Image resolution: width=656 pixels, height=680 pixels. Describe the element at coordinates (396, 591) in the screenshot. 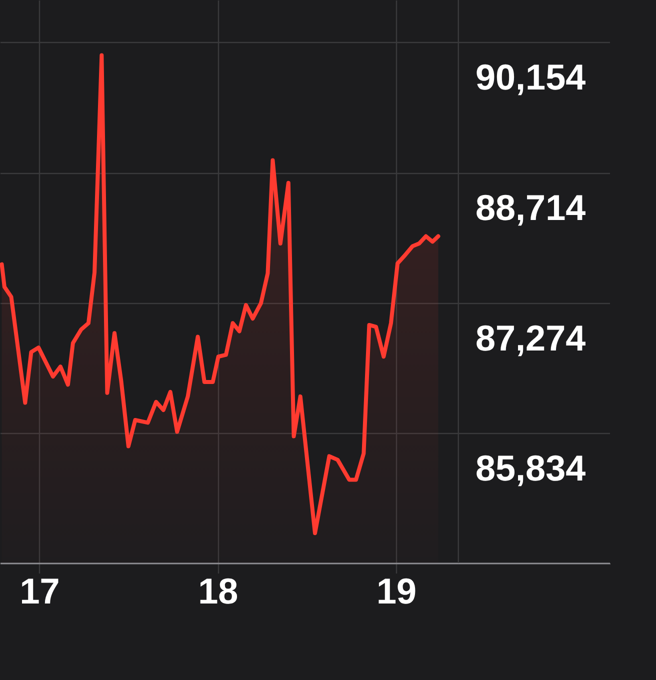

I see `x-tick-label: 19` at that location.